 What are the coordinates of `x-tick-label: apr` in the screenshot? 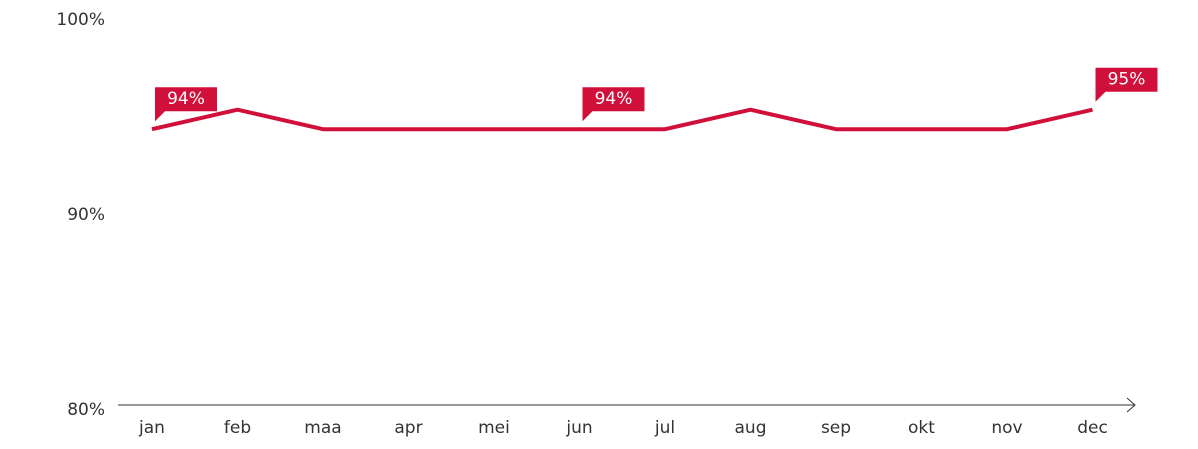 It's located at (408, 428).